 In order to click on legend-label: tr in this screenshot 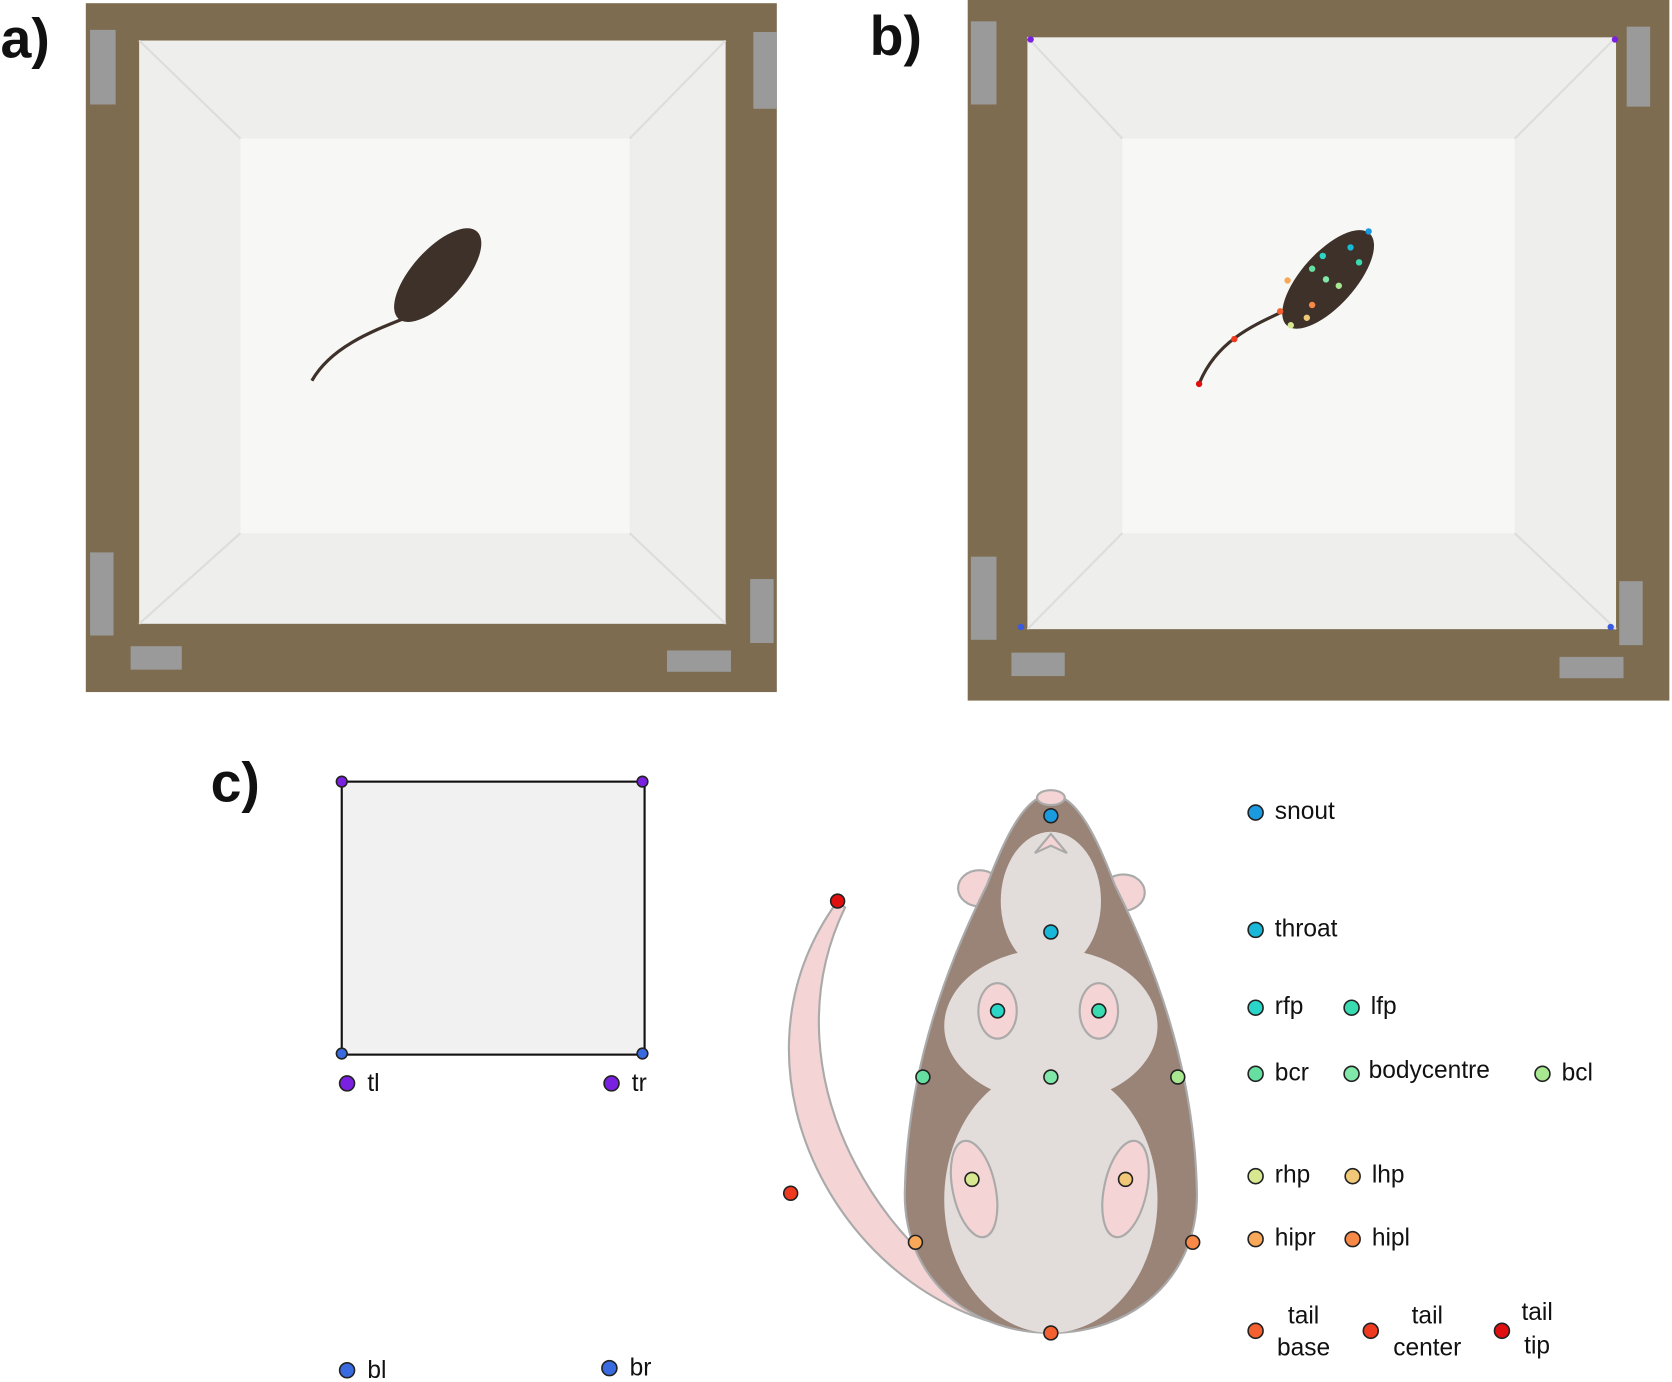, I will do `click(639, 1083)`.